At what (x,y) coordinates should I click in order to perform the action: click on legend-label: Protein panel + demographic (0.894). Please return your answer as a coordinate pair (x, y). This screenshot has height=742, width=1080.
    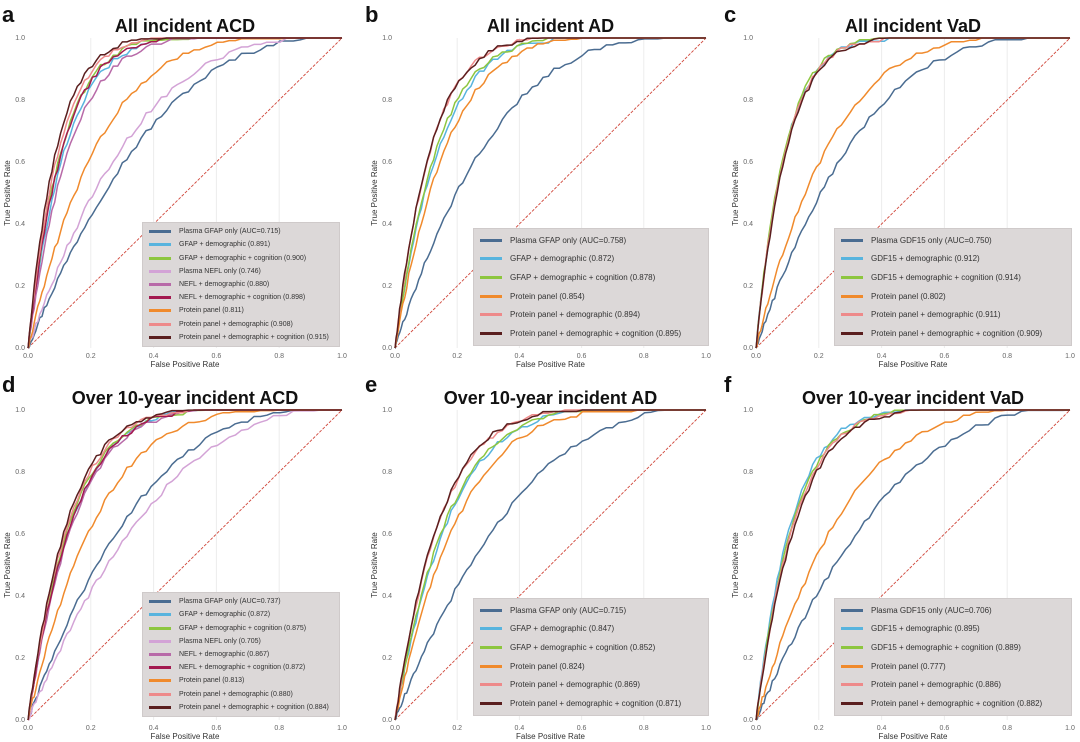
    Looking at the image, I should click on (575, 315).